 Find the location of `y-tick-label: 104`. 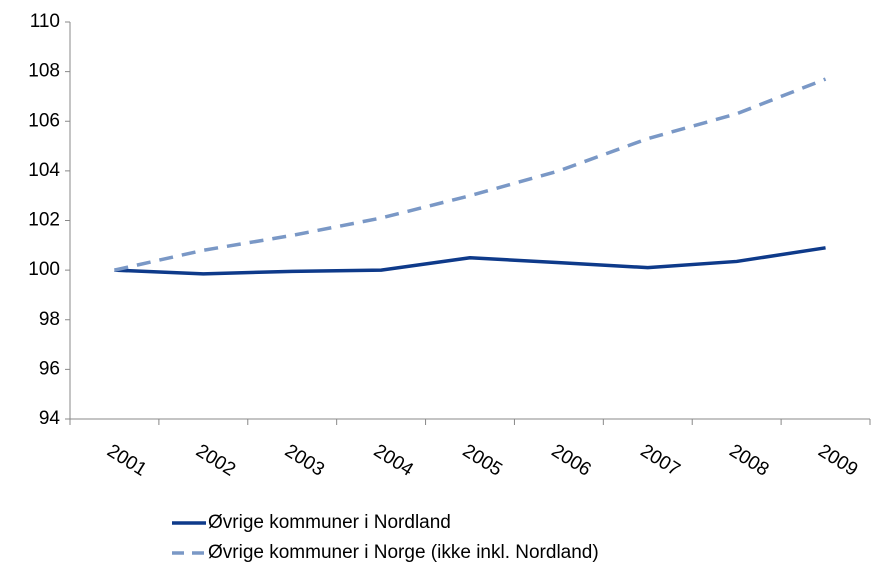

y-tick-label: 104 is located at coordinates (44, 170).